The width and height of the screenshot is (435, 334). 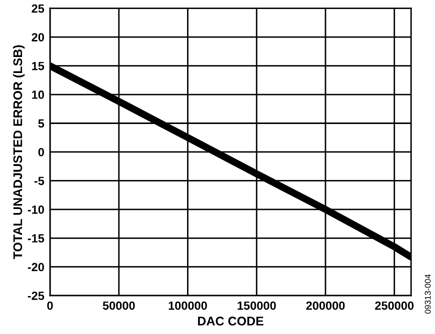 What do you see at coordinates (231, 321) in the screenshot?
I see `x-axis-title: DAC CODE` at bounding box center [231, 321].